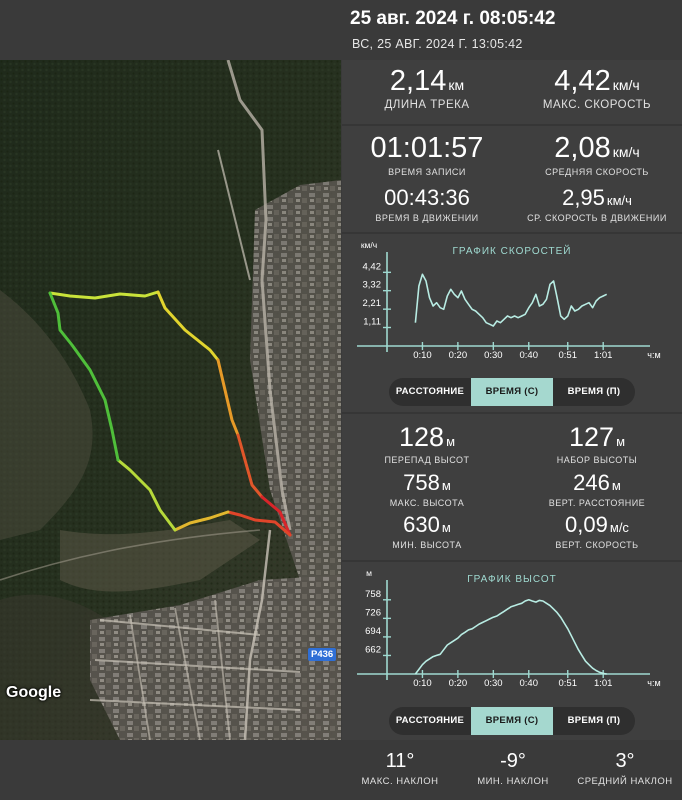  What do you see at coordinates (603, 683) in the screenshot?
I see `elevation-chart-x-tick-label: 1:01` at bounding box center [603, 683].